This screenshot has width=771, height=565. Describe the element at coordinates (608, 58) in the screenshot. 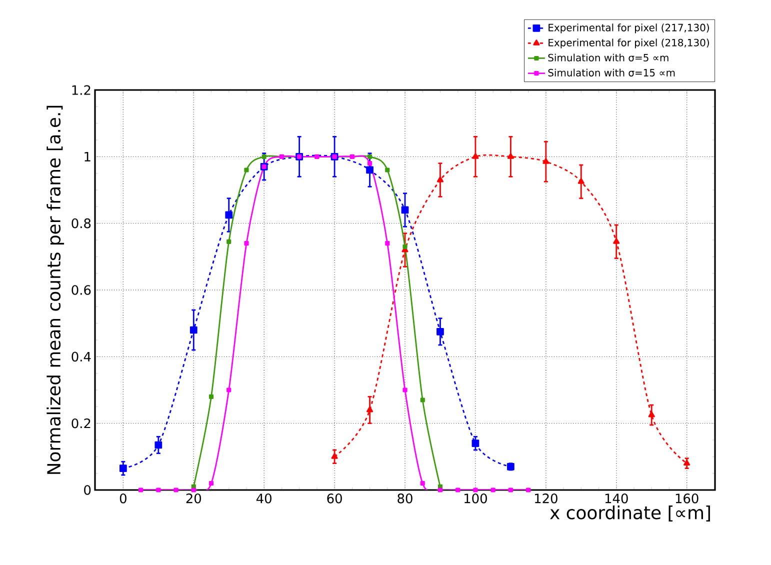

I see `legend-label: Simulation with σ=5 ∝m` at that location.